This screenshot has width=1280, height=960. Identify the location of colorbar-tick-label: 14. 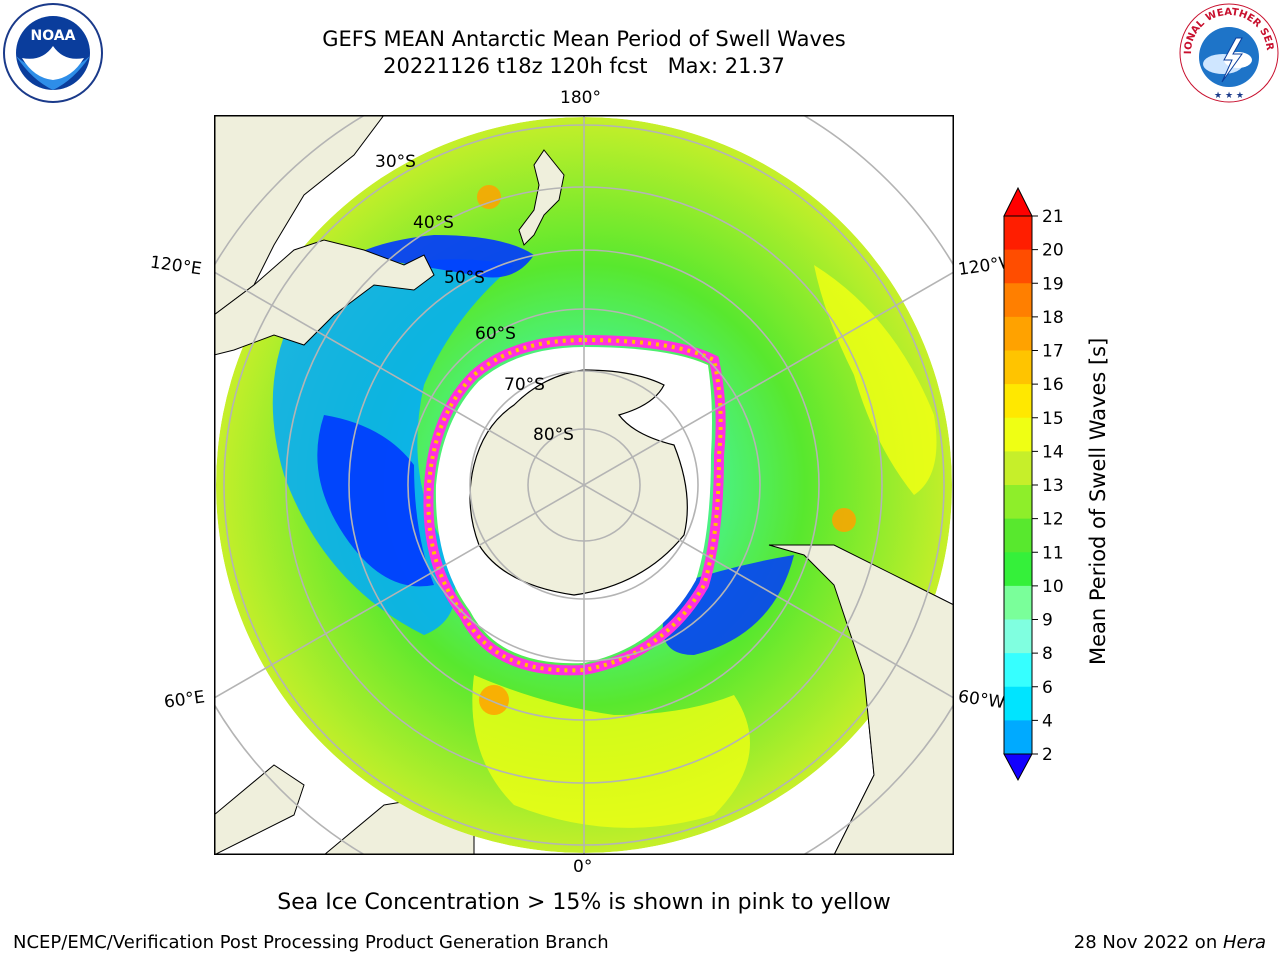
(1053, 452).